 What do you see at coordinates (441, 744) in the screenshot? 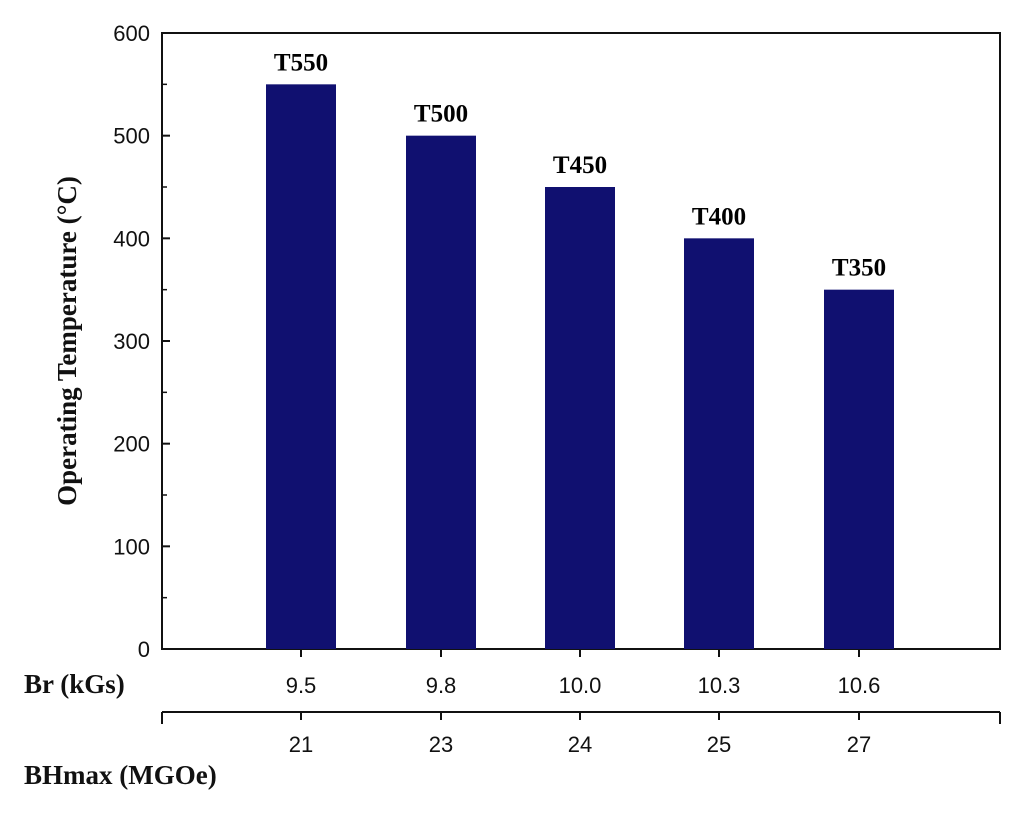
I see `x-tick-label-bhmax: 23` at bounding box center [441, 744].